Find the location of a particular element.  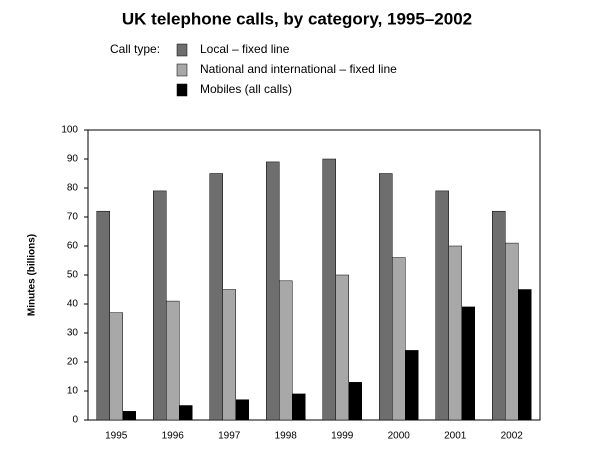

y-tick-label: 90 is located at coordinates (73, 159).